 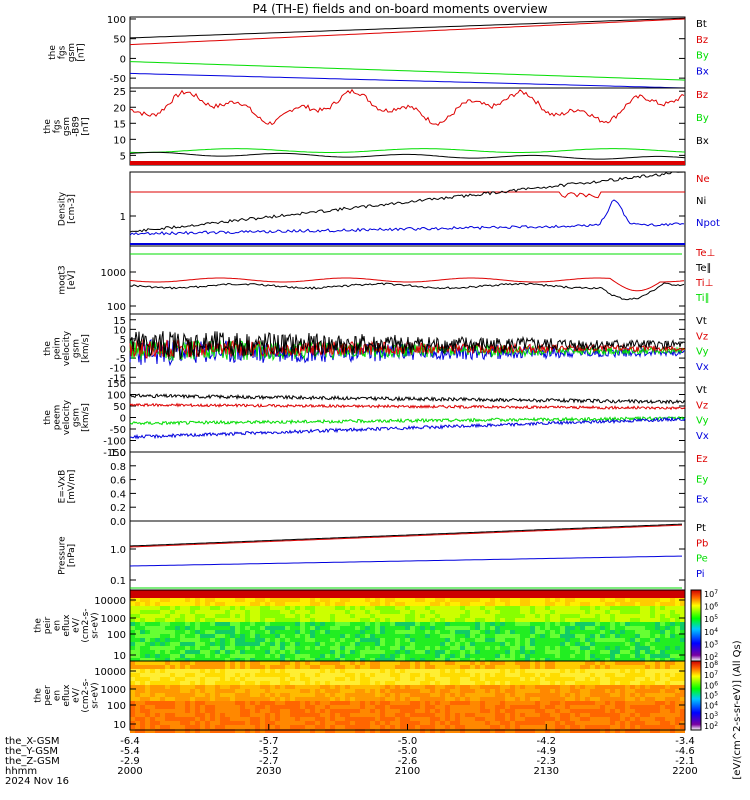 What do you see at coordinates (702, 56) in the screenshot?
I see `legend-entry: By` at bounding box center [702, 56].